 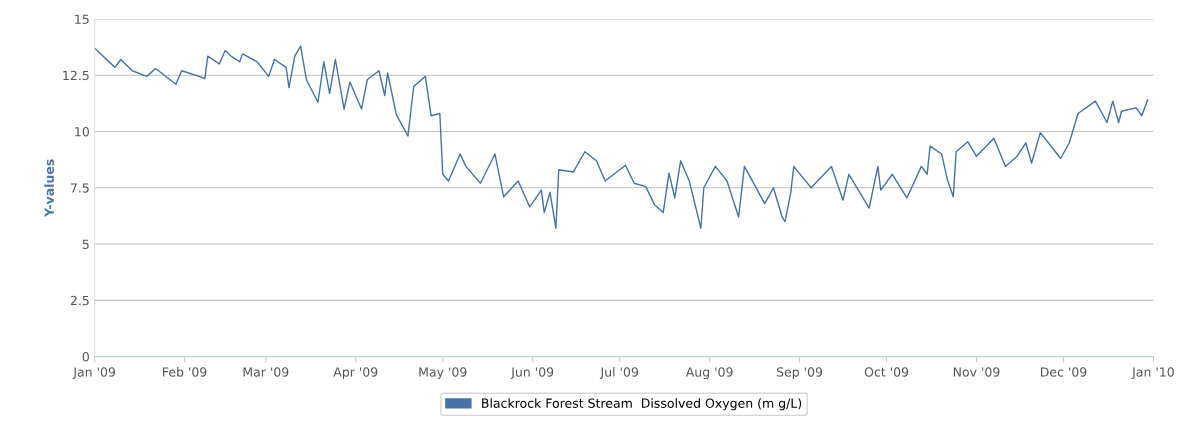 What do you see at coordinates (642, 404) in the screenshot?
I see `legend-label: Blackrock Forest Stream Dissolved Oxygen (m g/L)` at bounding box center [642, 404].